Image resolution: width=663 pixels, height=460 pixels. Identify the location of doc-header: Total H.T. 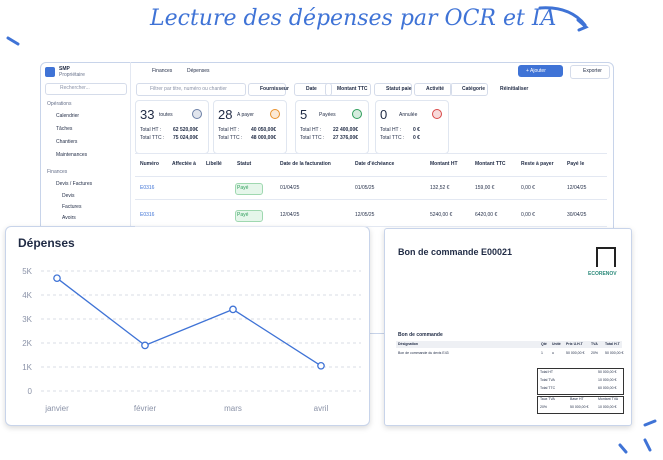
(612, 344).